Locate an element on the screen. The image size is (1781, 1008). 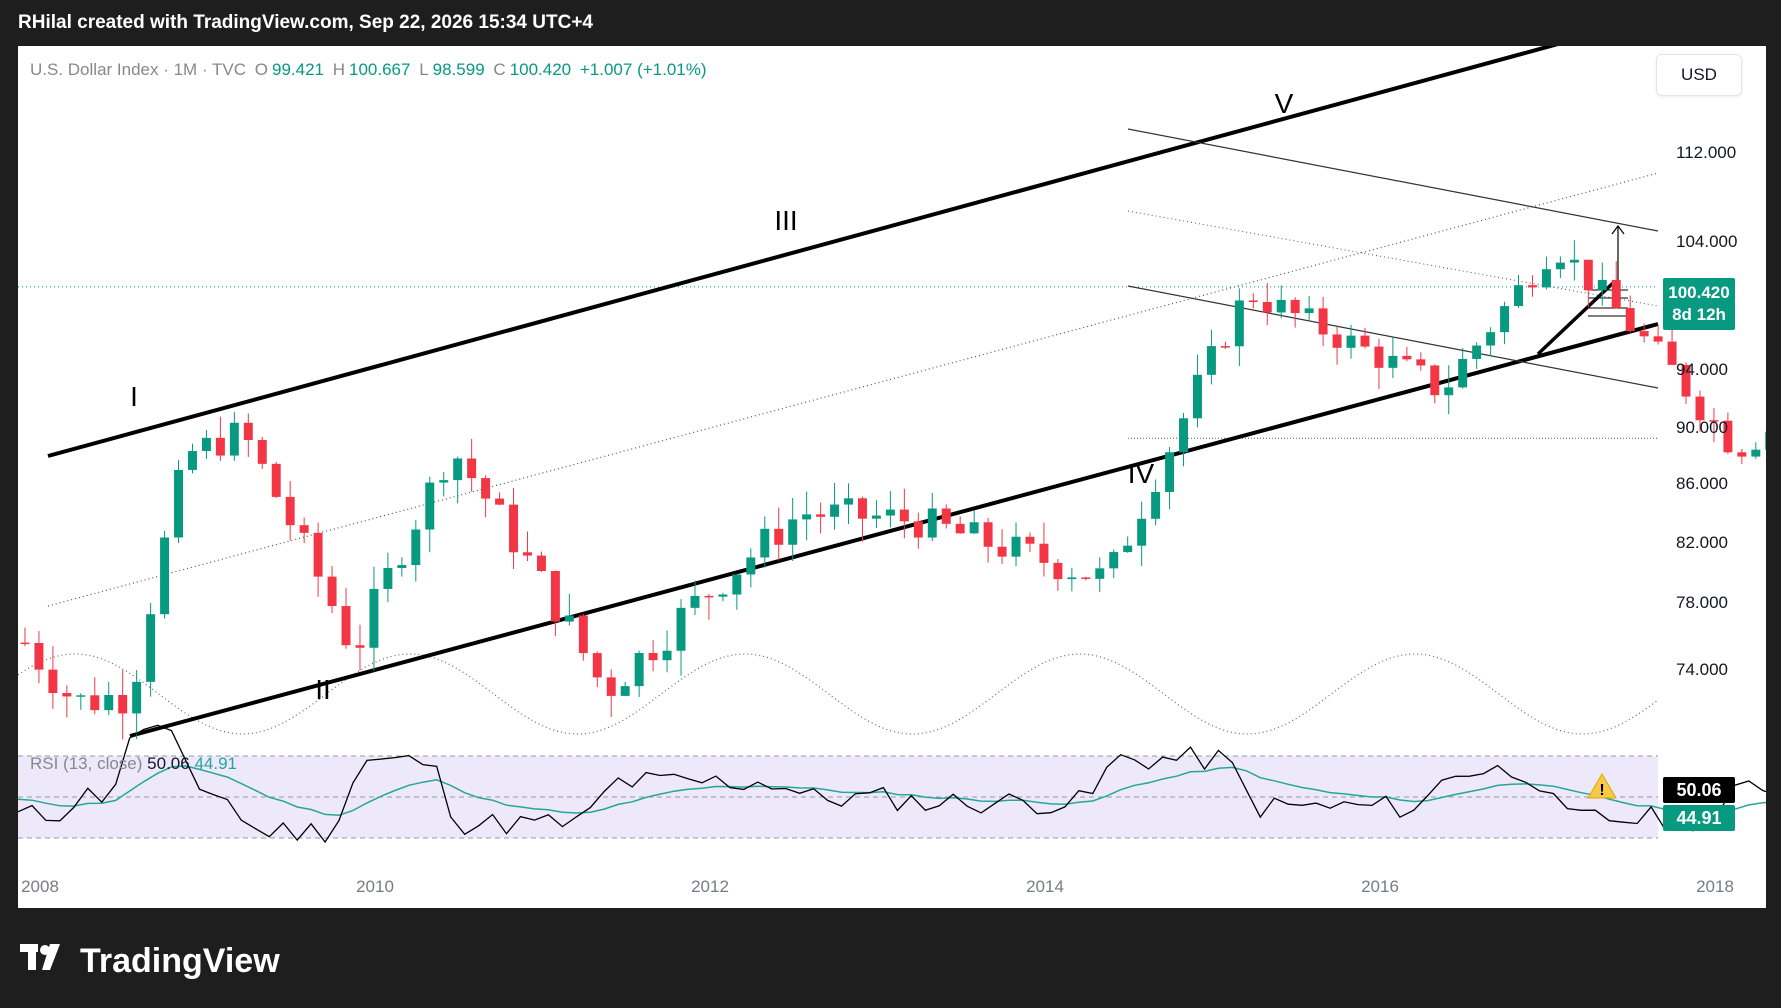
wave-label-iv: IV is located at coordinates (1141, 473).